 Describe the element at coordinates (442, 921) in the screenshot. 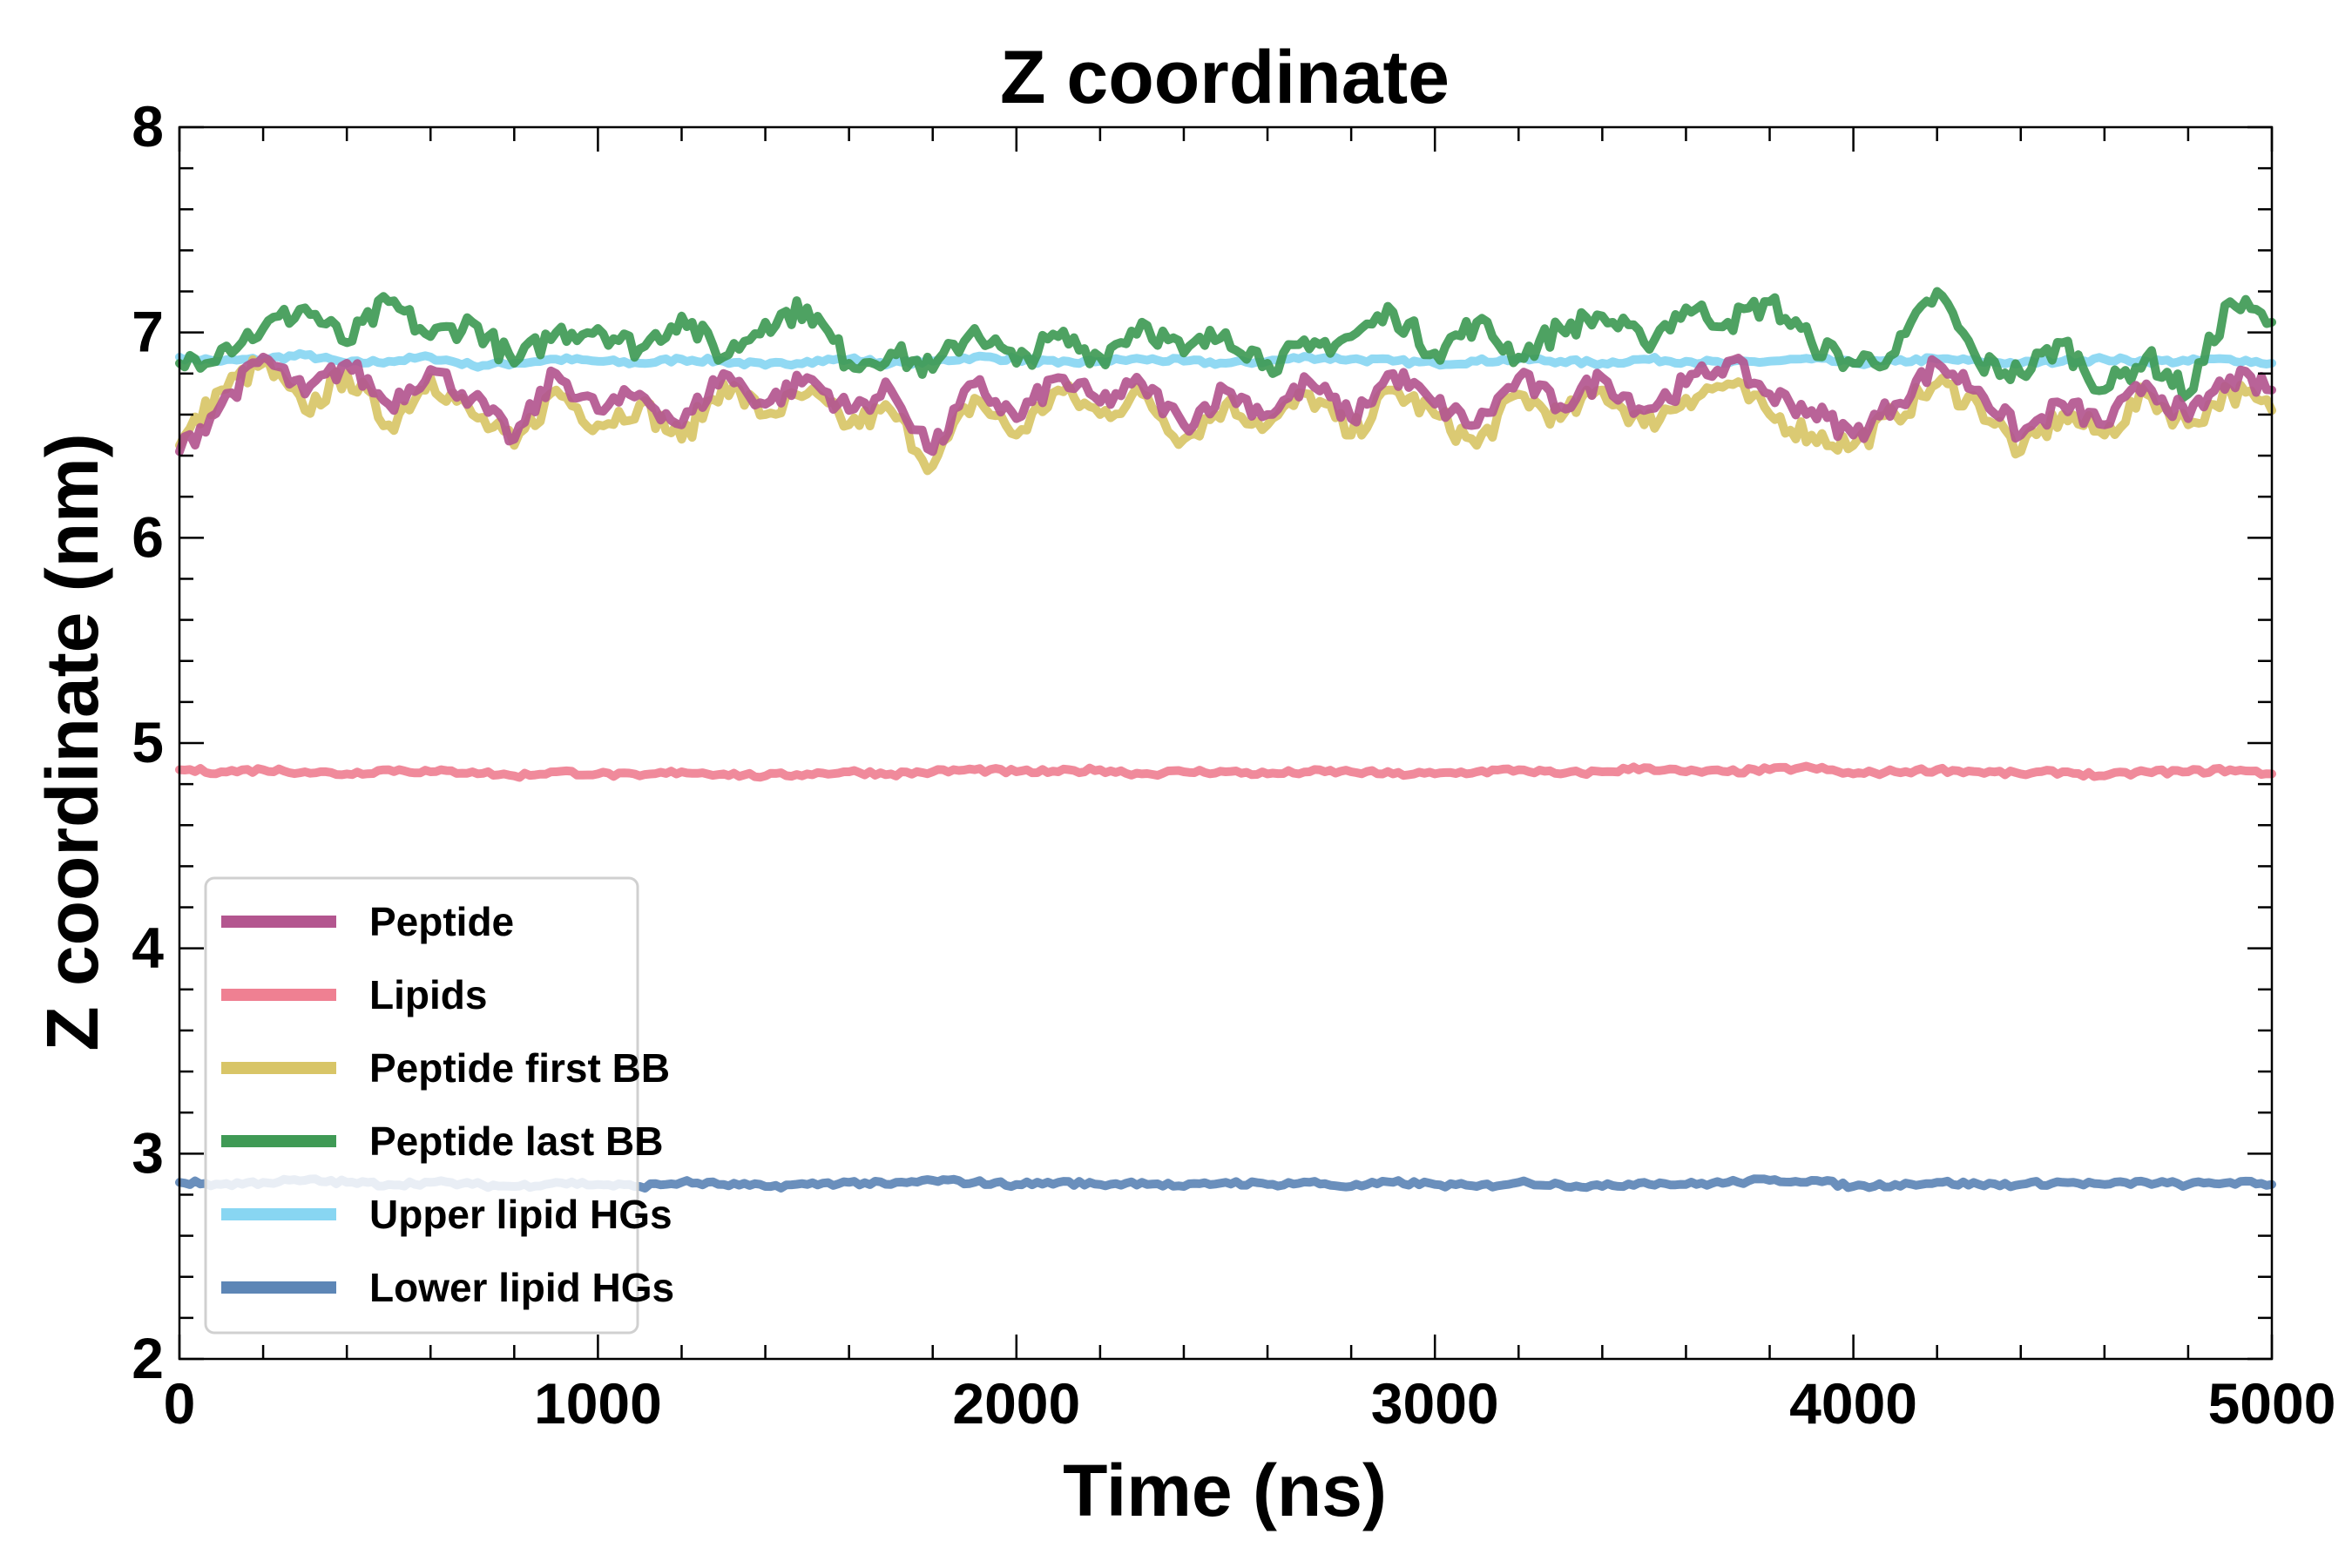

I see `legend-label: Peptide` at that location.